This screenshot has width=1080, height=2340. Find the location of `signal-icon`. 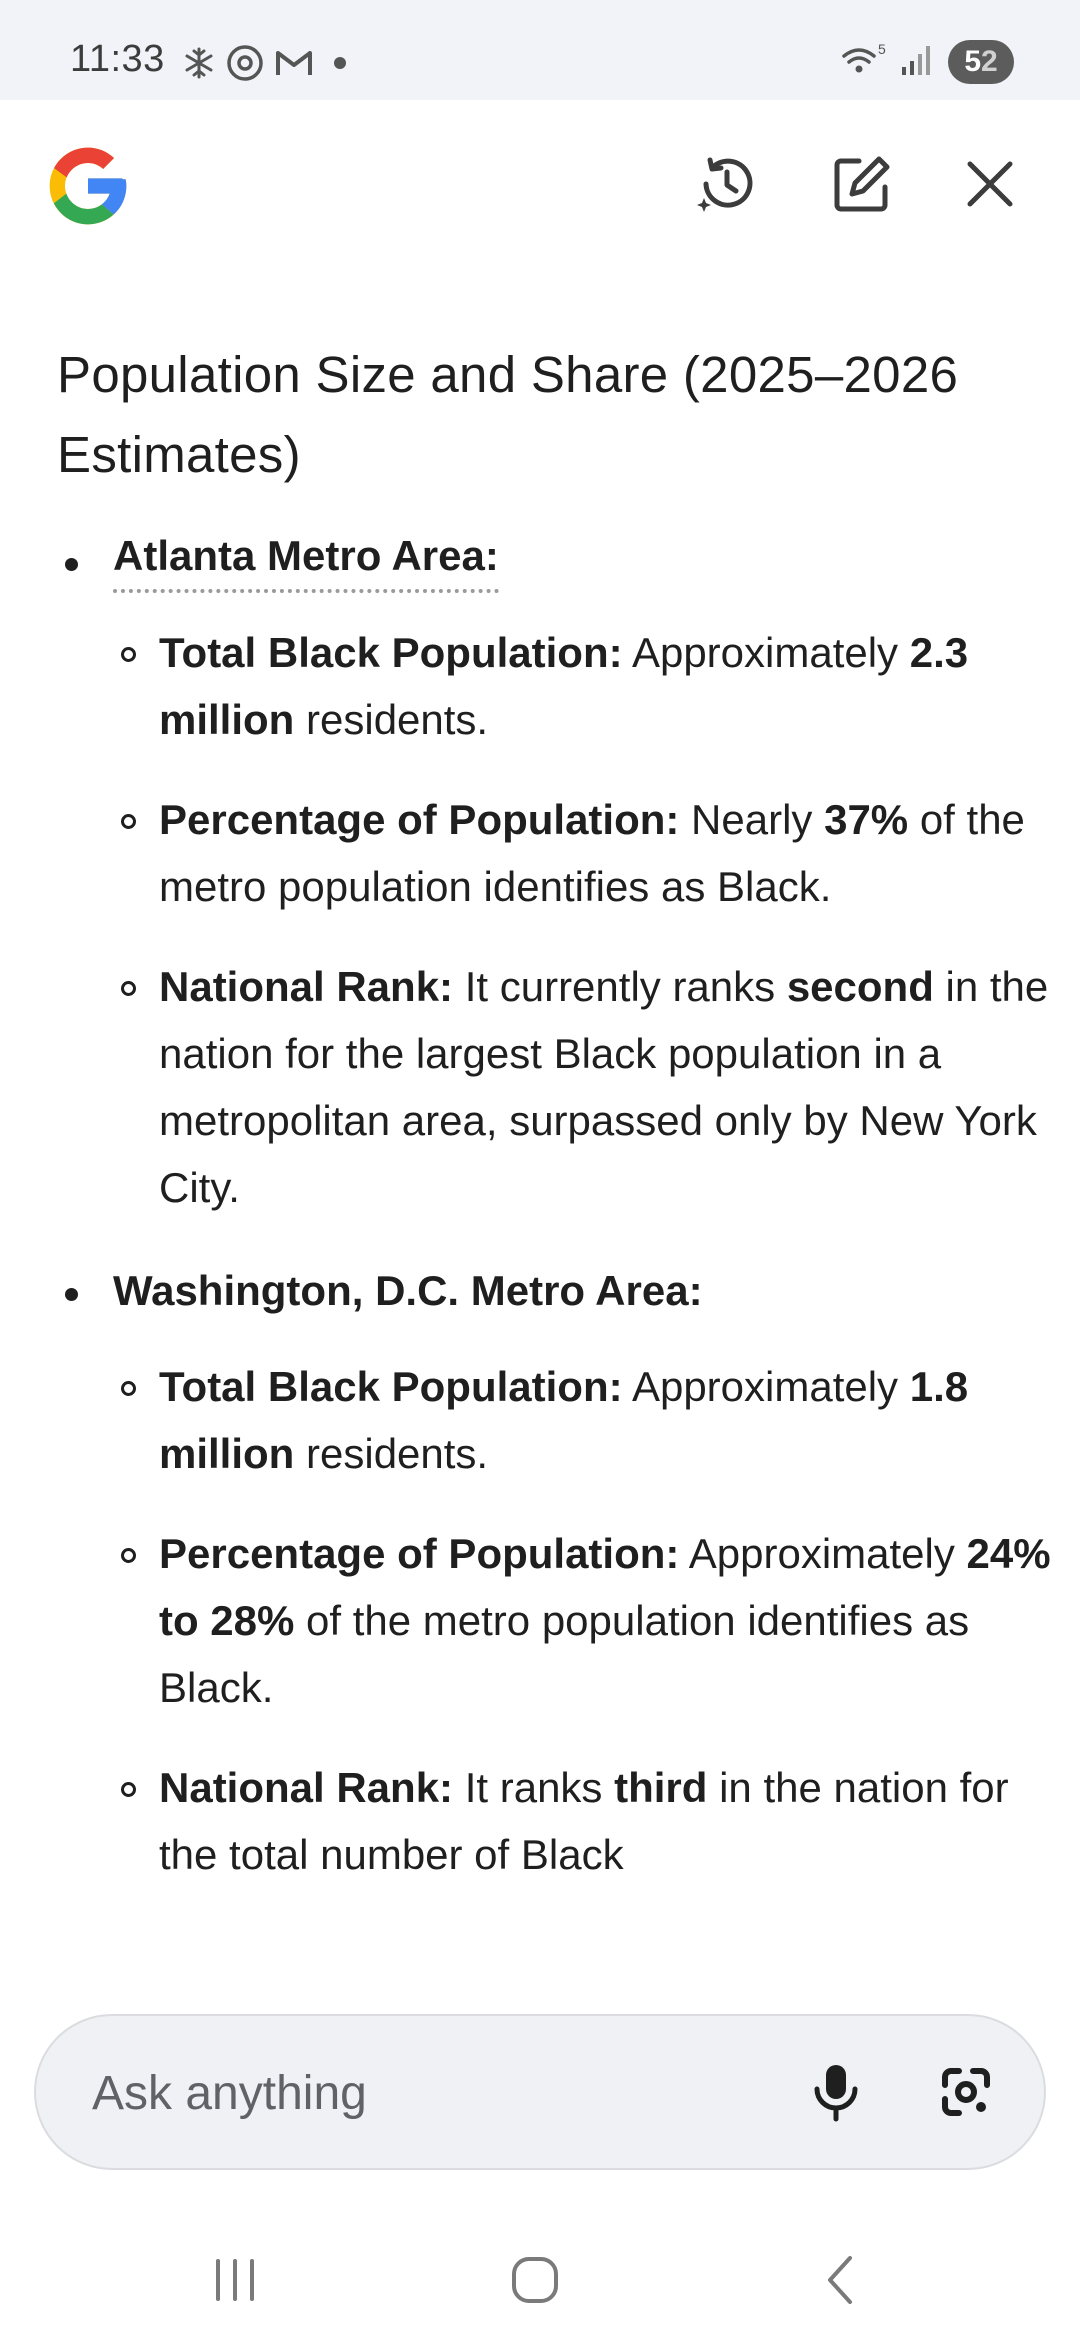

signal-icon is located at coordinates (917, 62).